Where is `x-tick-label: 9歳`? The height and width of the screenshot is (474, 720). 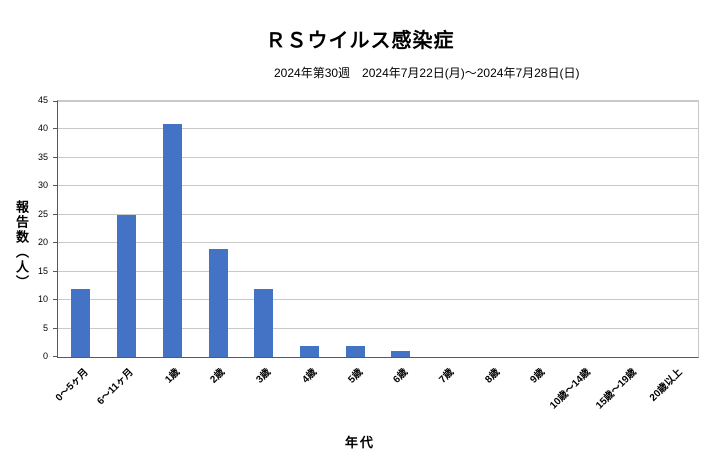 x-tick-label: 9歳 is located at coordinates (538, 376).